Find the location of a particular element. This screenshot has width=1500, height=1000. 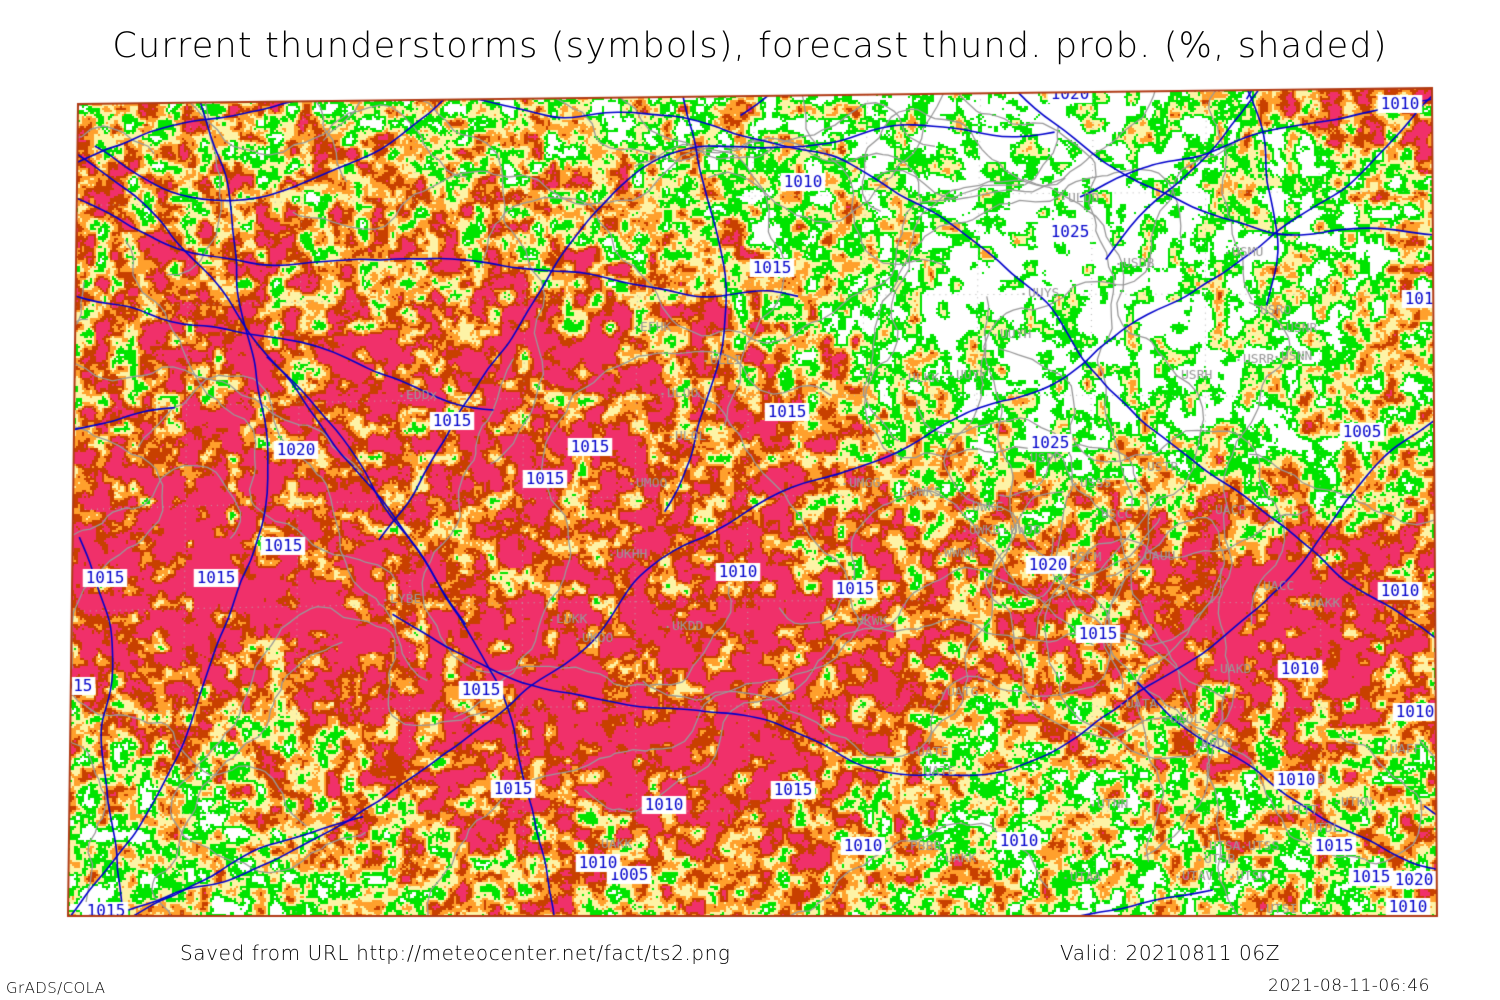

valid-time-label: Valid: 20210811 06Z is located at coordinates (1170, 953).